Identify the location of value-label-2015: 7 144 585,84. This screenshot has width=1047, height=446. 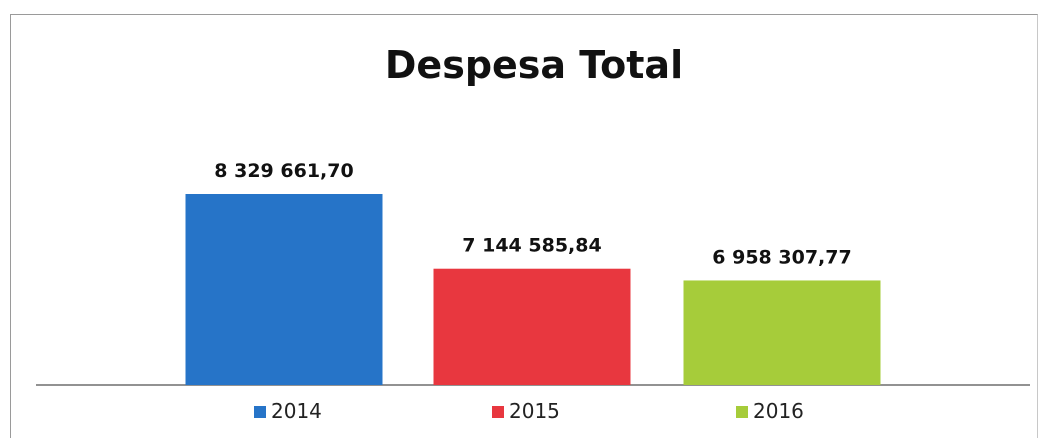
(531, 246).